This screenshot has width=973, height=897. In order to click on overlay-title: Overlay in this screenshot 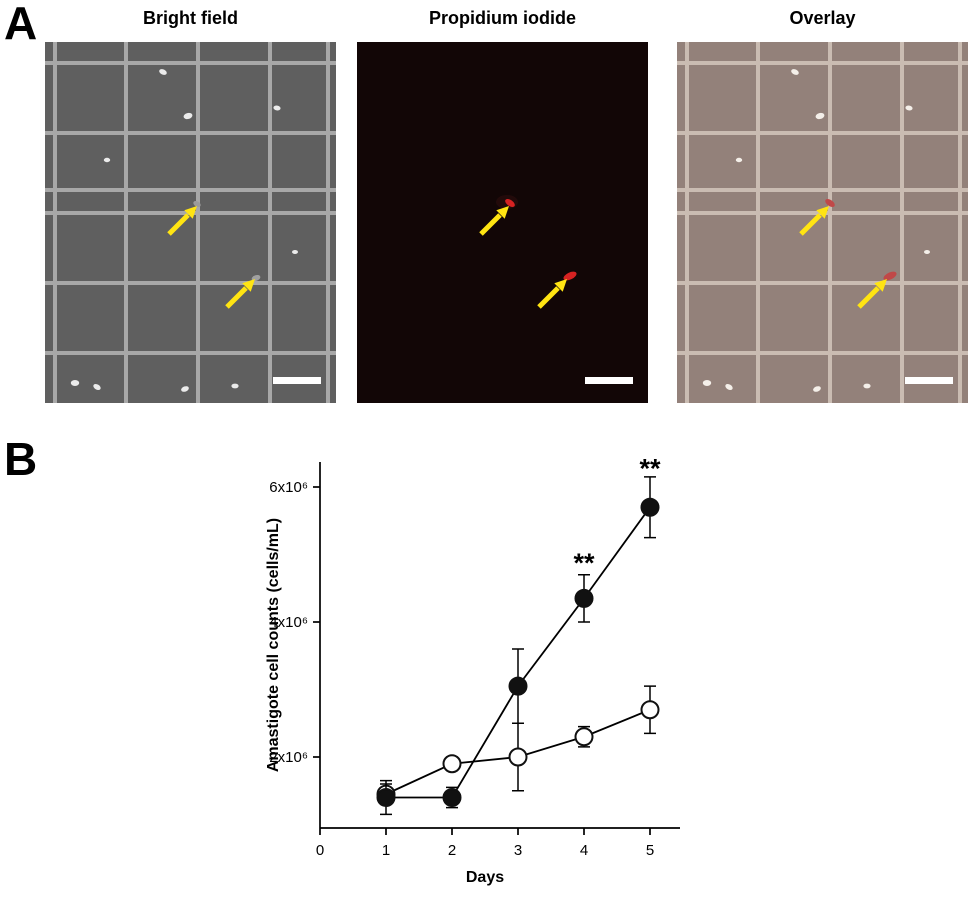, I will do `click(822, 18)`.